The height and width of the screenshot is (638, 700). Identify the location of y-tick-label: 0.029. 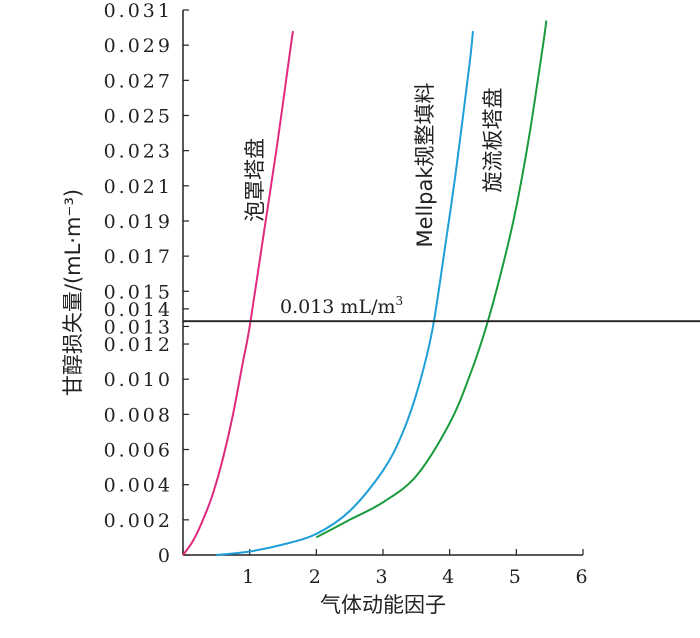
(138, 46).